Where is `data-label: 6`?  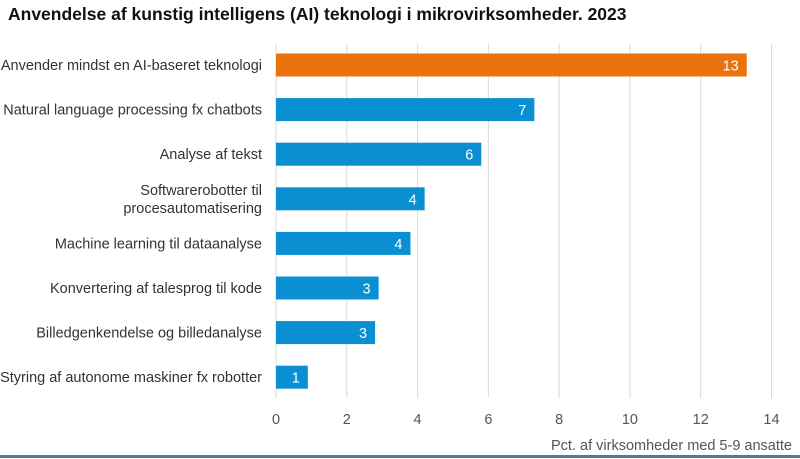 data-label: 6 is located at coordinates (469, 156).